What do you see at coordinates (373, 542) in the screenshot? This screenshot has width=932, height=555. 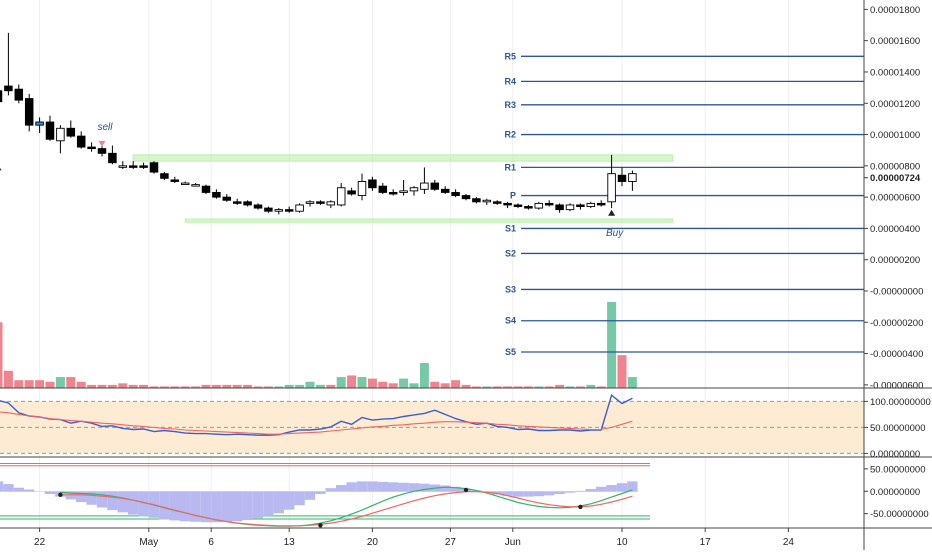 I see `time-axis-label: 20` at bounding box center [373, 542].